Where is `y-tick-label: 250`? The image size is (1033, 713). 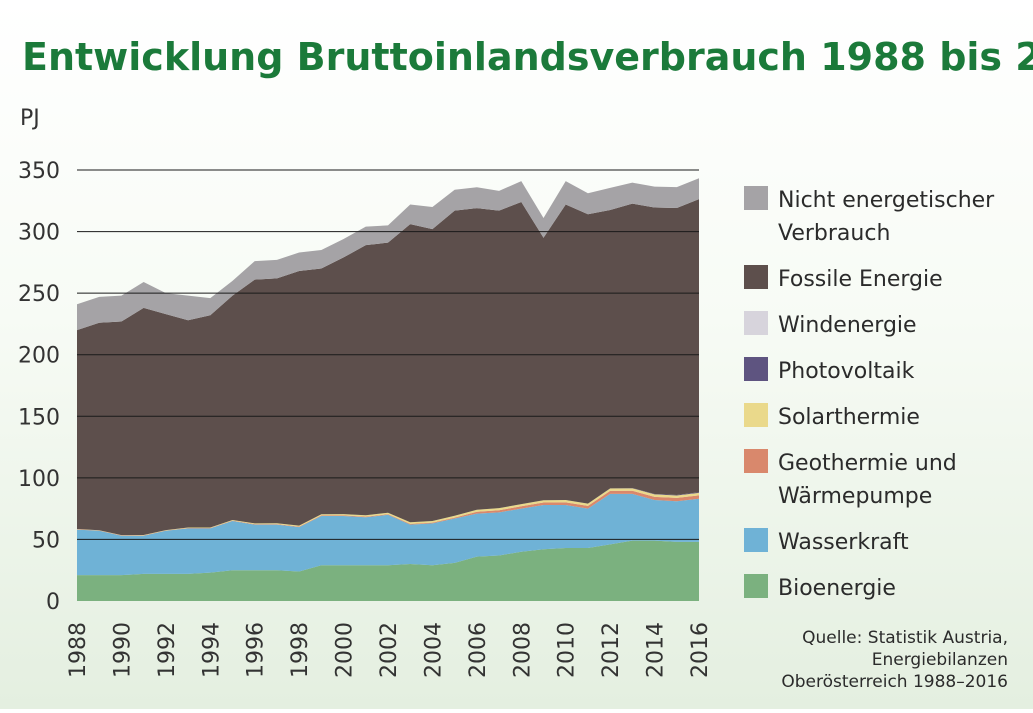 y-tick-label: 250 is located at coordinates (39, 294).